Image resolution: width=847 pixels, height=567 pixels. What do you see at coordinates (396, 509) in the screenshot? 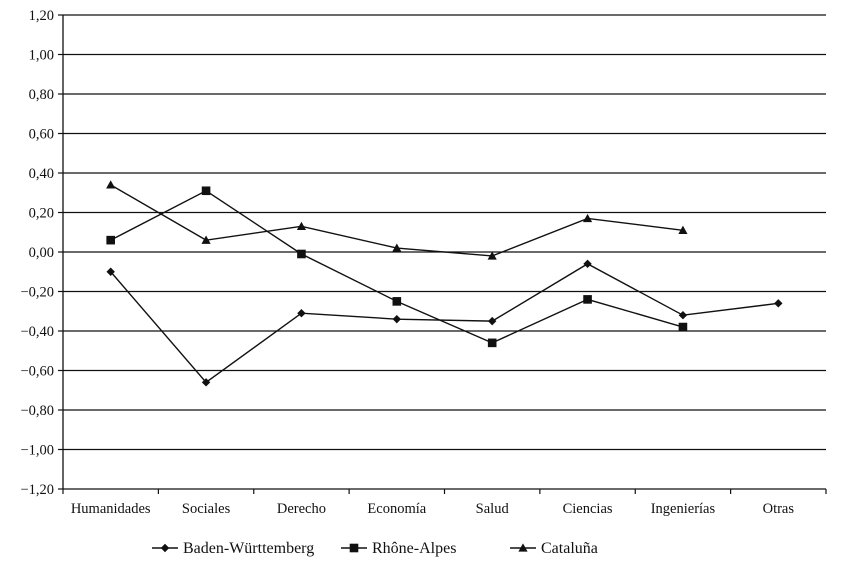
I see `x-tick-label: Economía` at bounding box center [396, 509].